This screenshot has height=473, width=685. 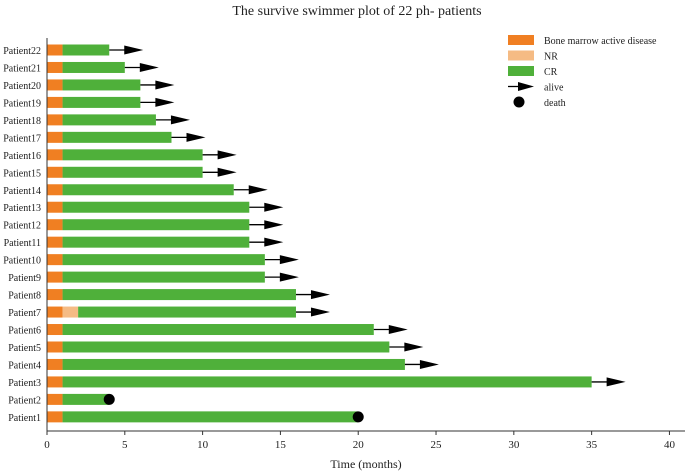 I want to click on patient-row: Patient12, so click(x=143, y=225).